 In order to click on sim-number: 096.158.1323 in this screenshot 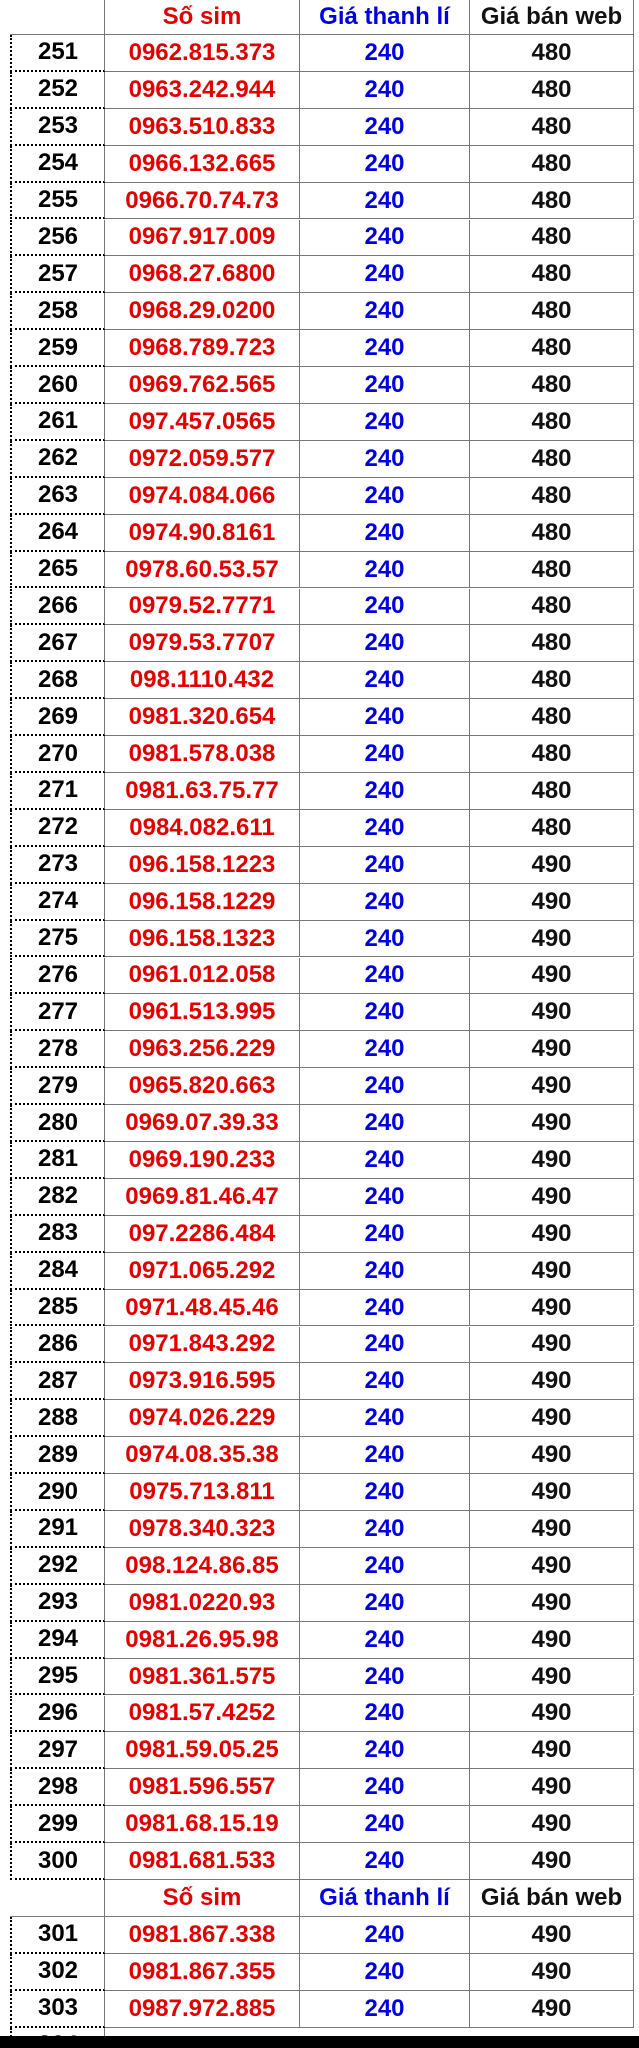, I will do `click(202, 939)`.